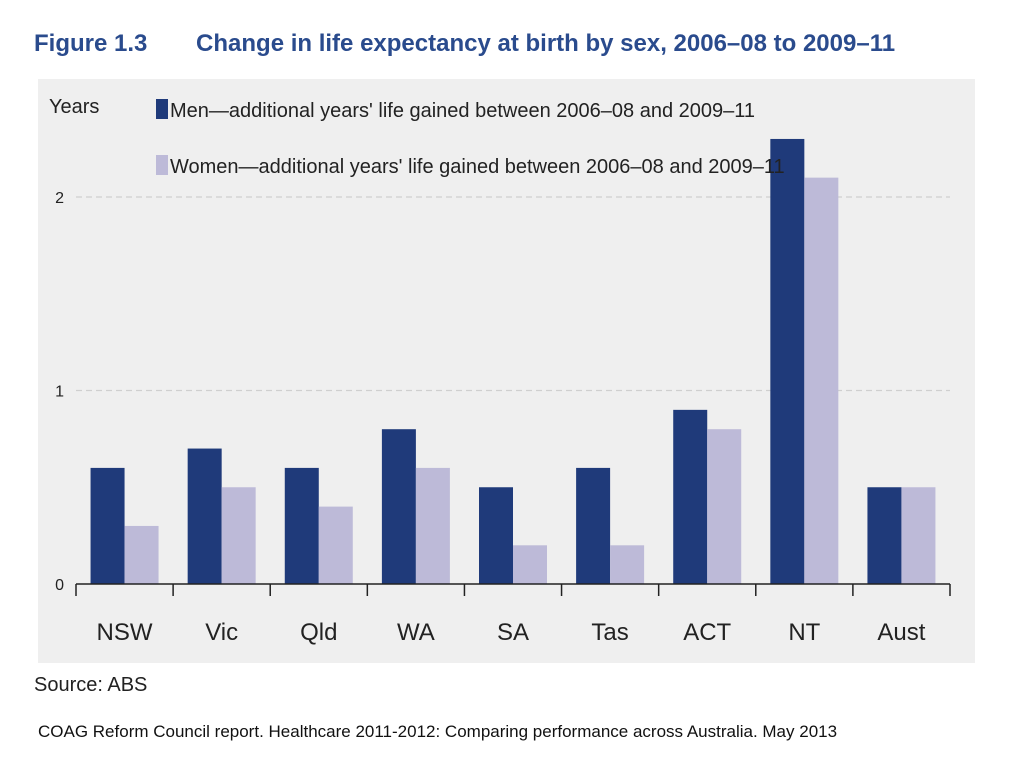 The width and height of the screenshot is (1024, 768). What do you see at coordinates (318, 632) in the screenshot?
I see `x-tick-label: Qld` at bounding box center [318, 632].